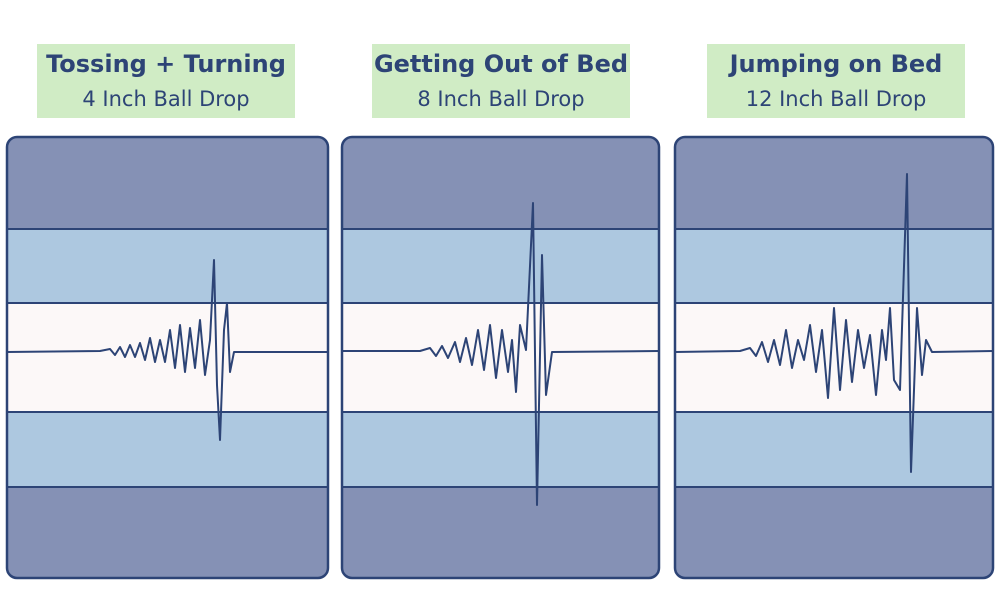 Image resolution: width=1000 pixels, height=607 pixels. Describe the element at coordinates (165, 99) in the screenshot. I see `panel-subtitle: 4 Inch Ball Drop` at that location.